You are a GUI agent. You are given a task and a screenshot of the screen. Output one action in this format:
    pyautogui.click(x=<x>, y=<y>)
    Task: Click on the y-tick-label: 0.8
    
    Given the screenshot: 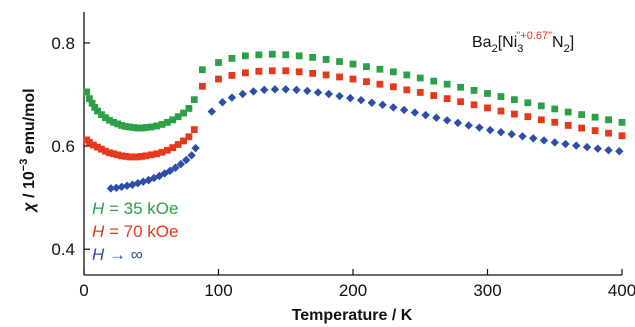 What is the action you would take?
    pyautogui.click(x=63, y=43)
    